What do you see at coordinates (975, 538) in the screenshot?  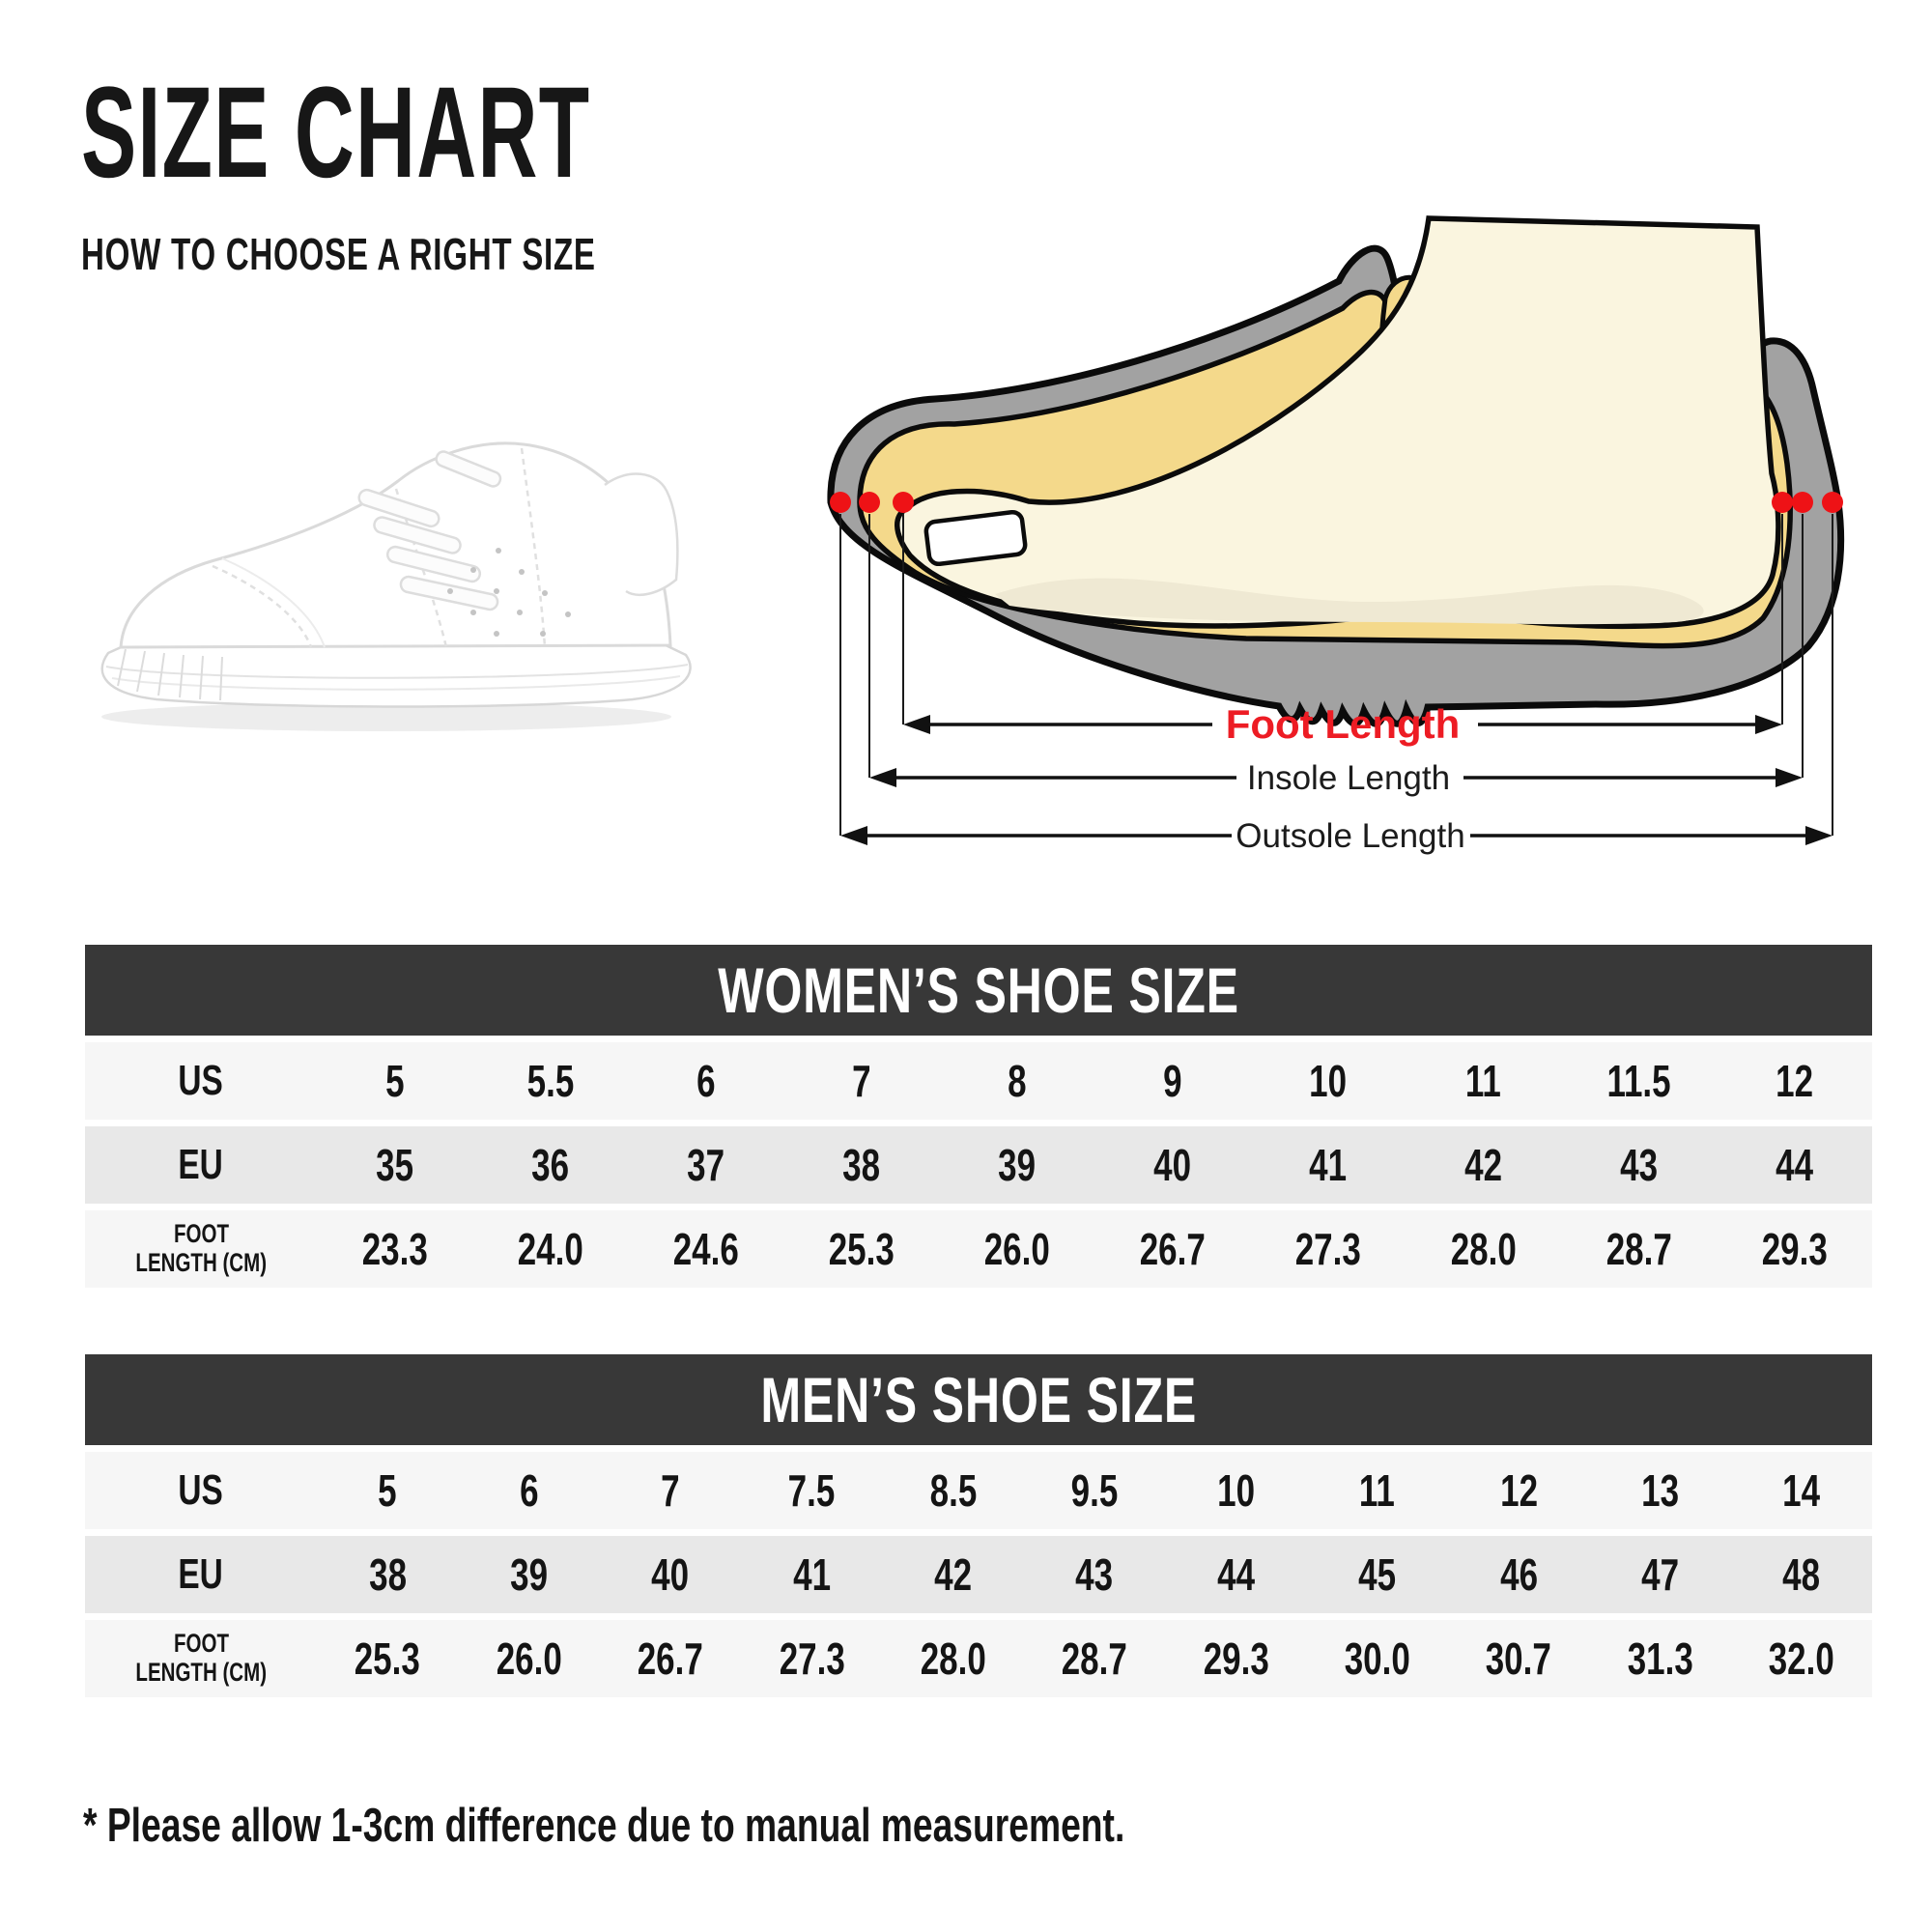 I see `toenail` at bounding box center [975, 538].